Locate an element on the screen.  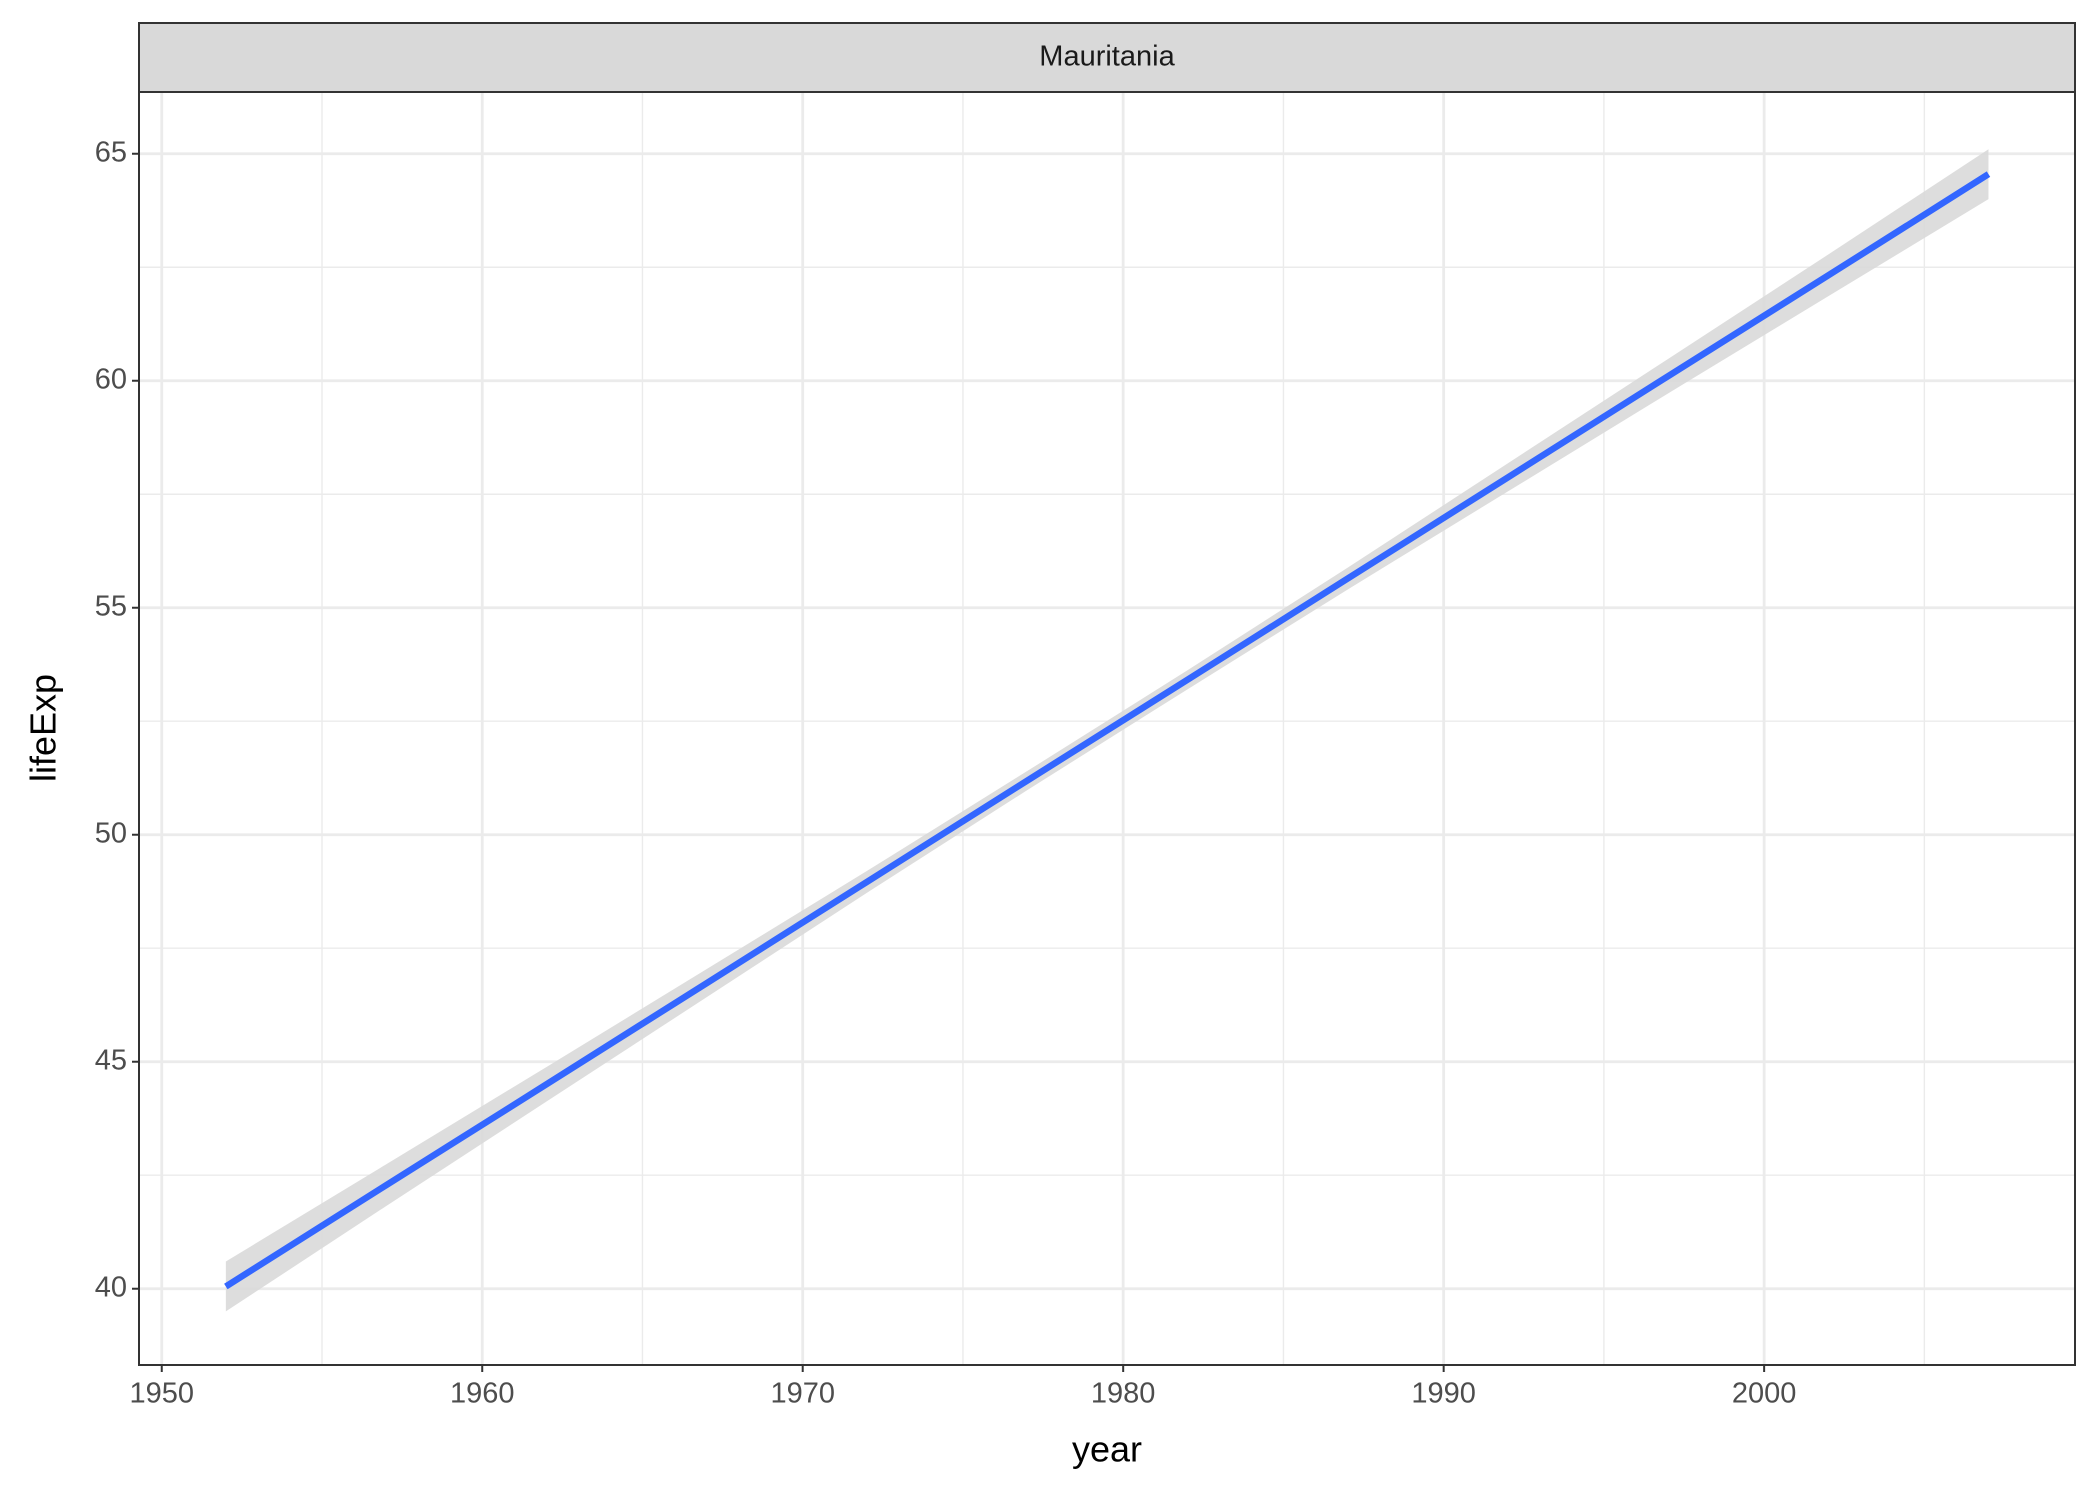
facet-strip is located at coordinates (1107, 57).